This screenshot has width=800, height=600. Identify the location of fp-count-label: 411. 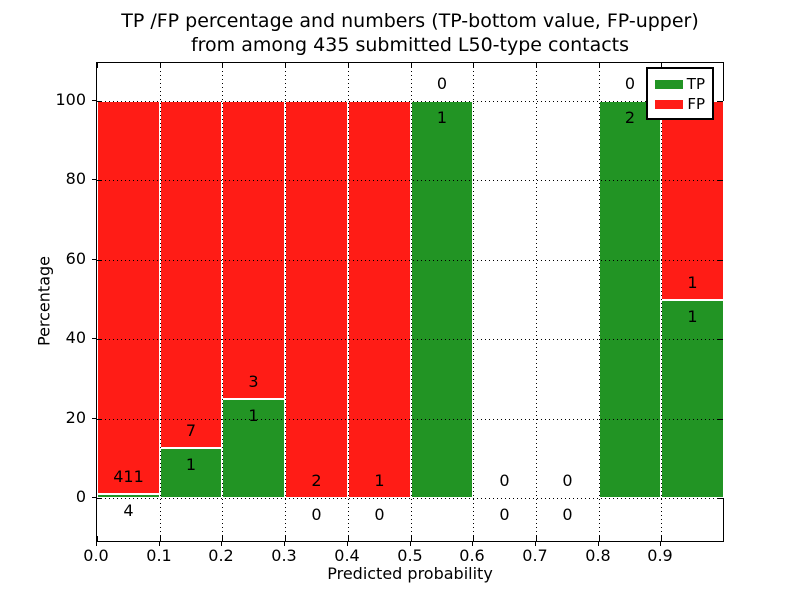
(128, 476).